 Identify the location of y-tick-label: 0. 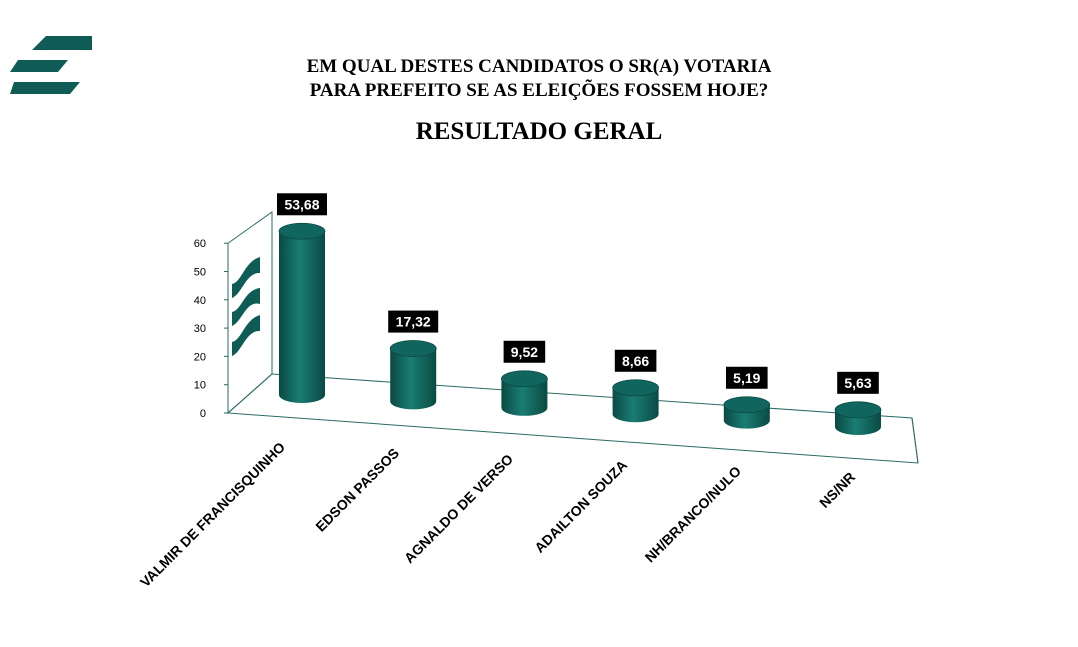
(203, 414).